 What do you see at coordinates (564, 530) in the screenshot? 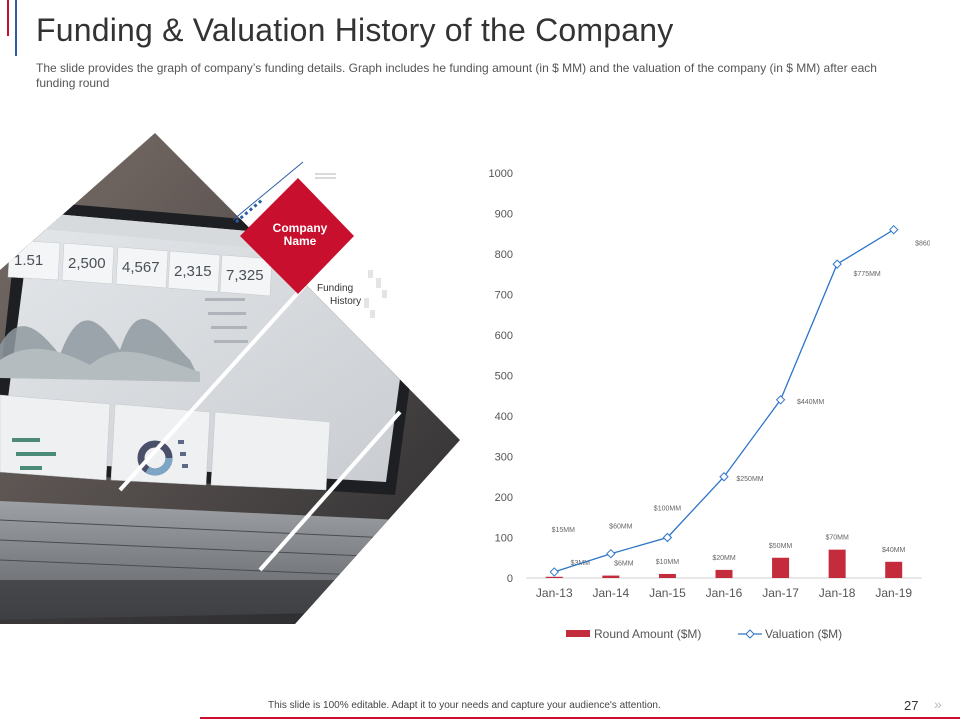
I see `line-data-label: $15MM` at bounding box center [564, 530].